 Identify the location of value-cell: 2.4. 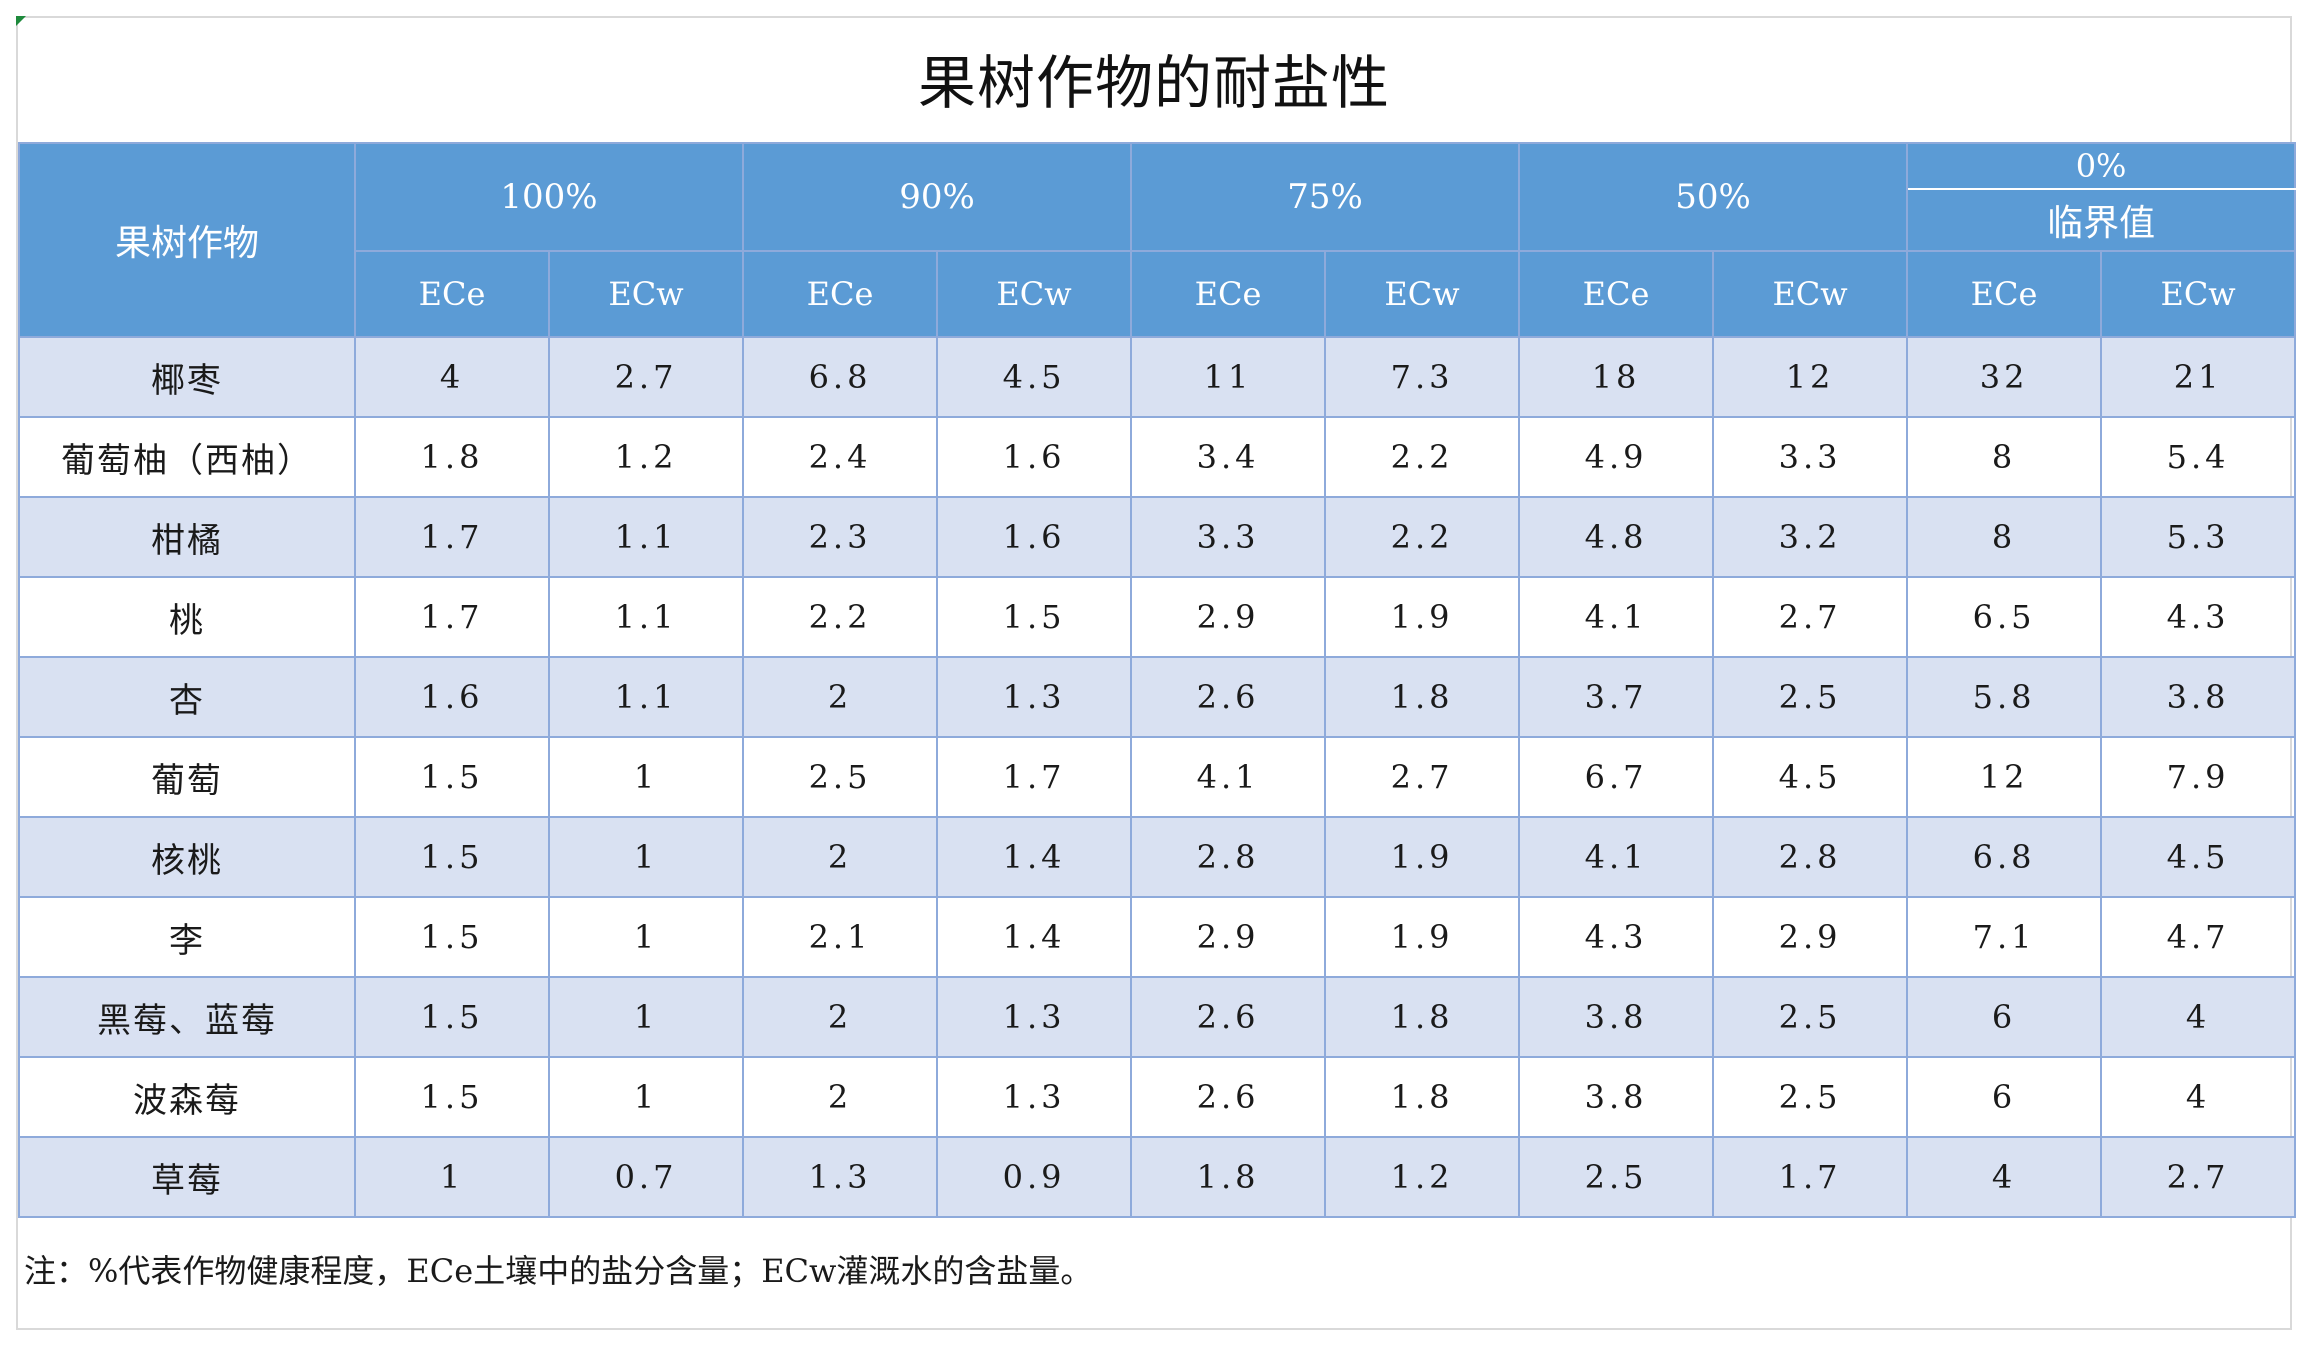
(840, 457).